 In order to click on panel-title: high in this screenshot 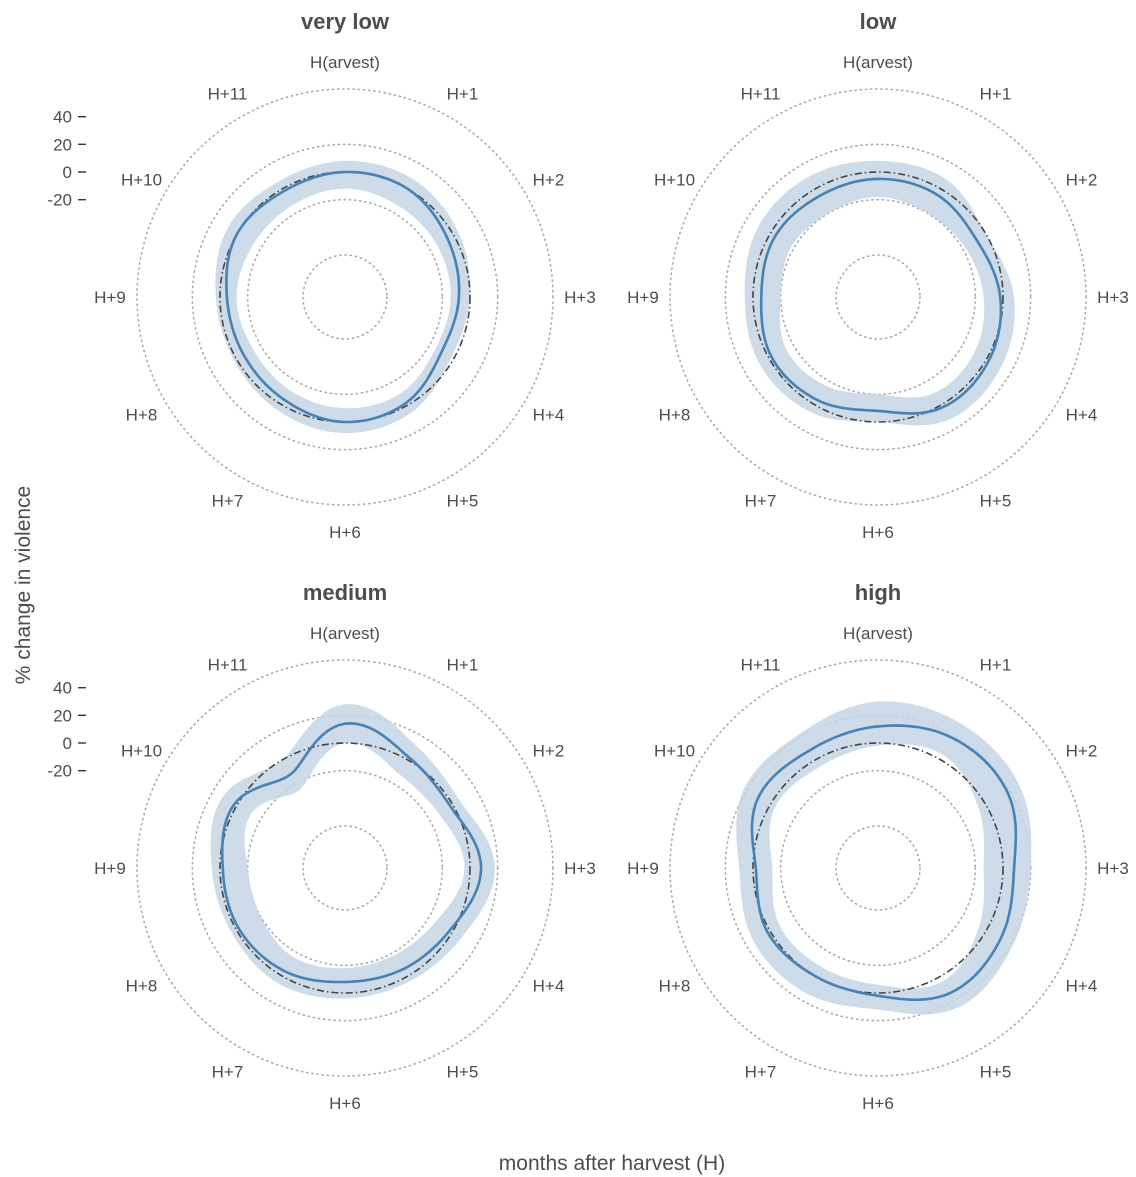, I will do `click(878, 592)`.